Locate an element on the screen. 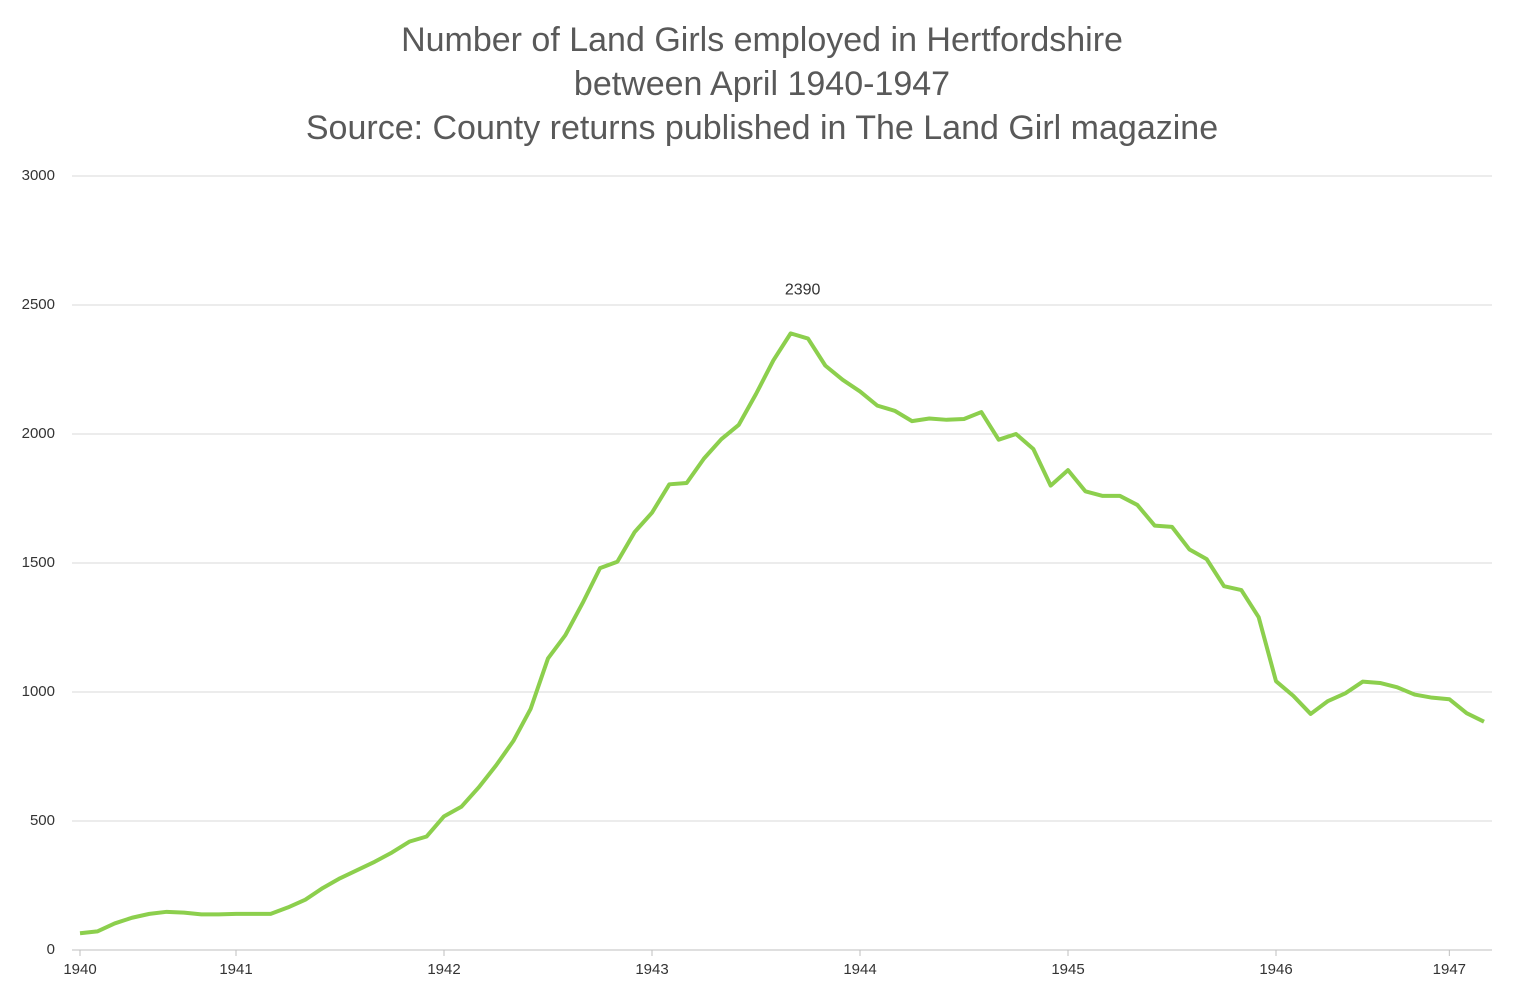 The width and height of the screenshot is (1525, 993). x-tick-label: 1941 is located at coordinates (235, 969).